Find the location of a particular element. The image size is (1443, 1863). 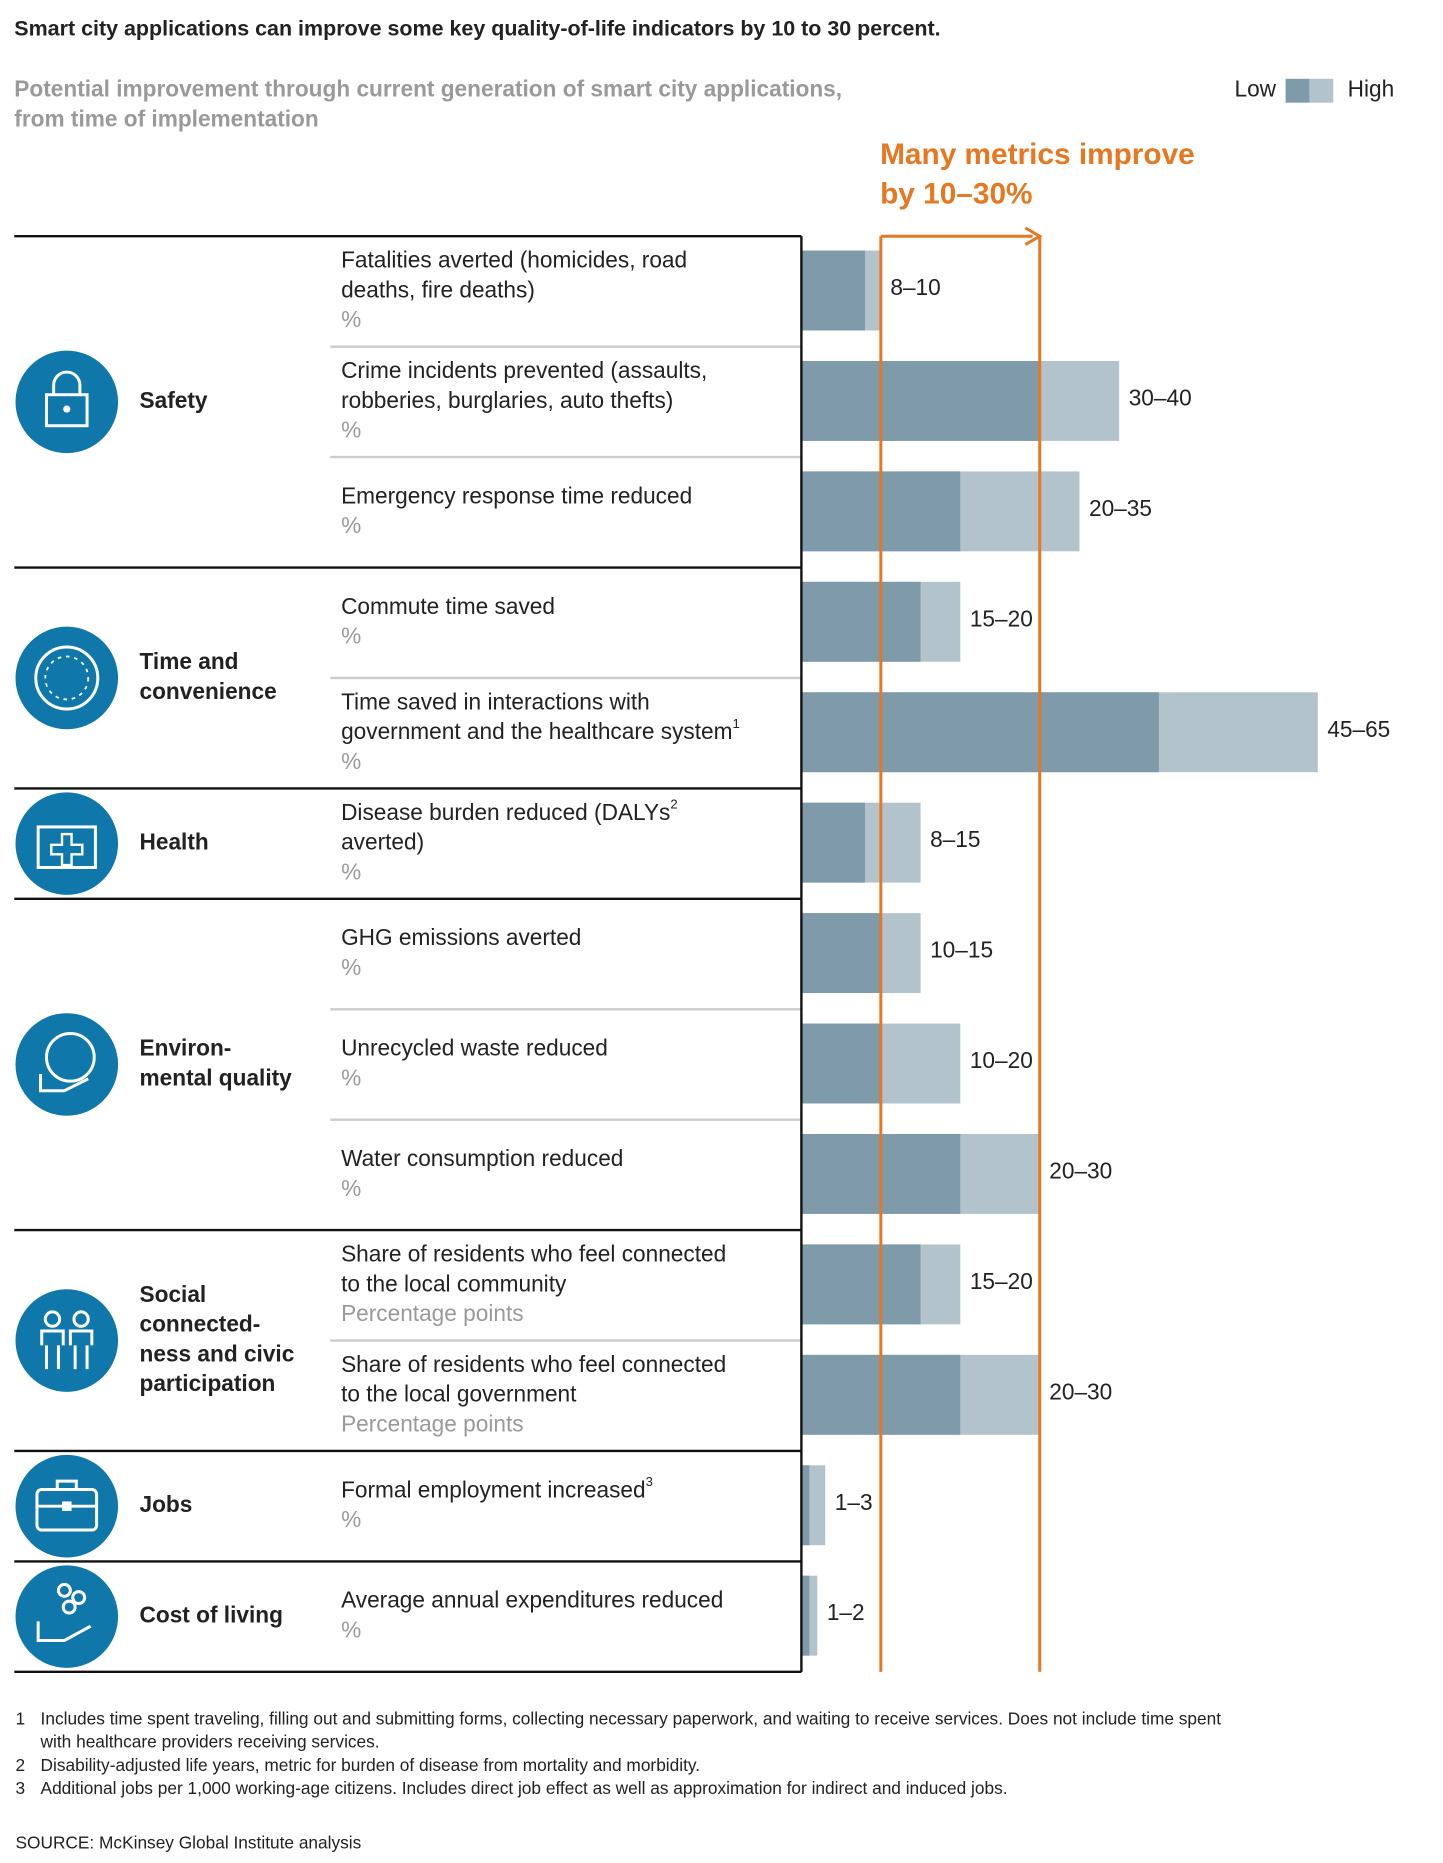

range-label: 8–15 is located at coordinates (955, 839).